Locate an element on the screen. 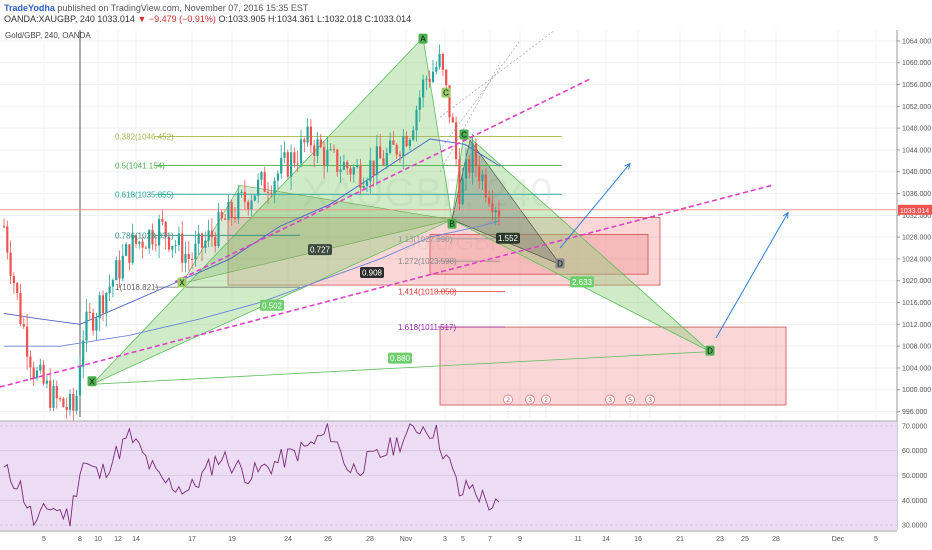  small-point-x-bg is located at coordinates (182, 282).